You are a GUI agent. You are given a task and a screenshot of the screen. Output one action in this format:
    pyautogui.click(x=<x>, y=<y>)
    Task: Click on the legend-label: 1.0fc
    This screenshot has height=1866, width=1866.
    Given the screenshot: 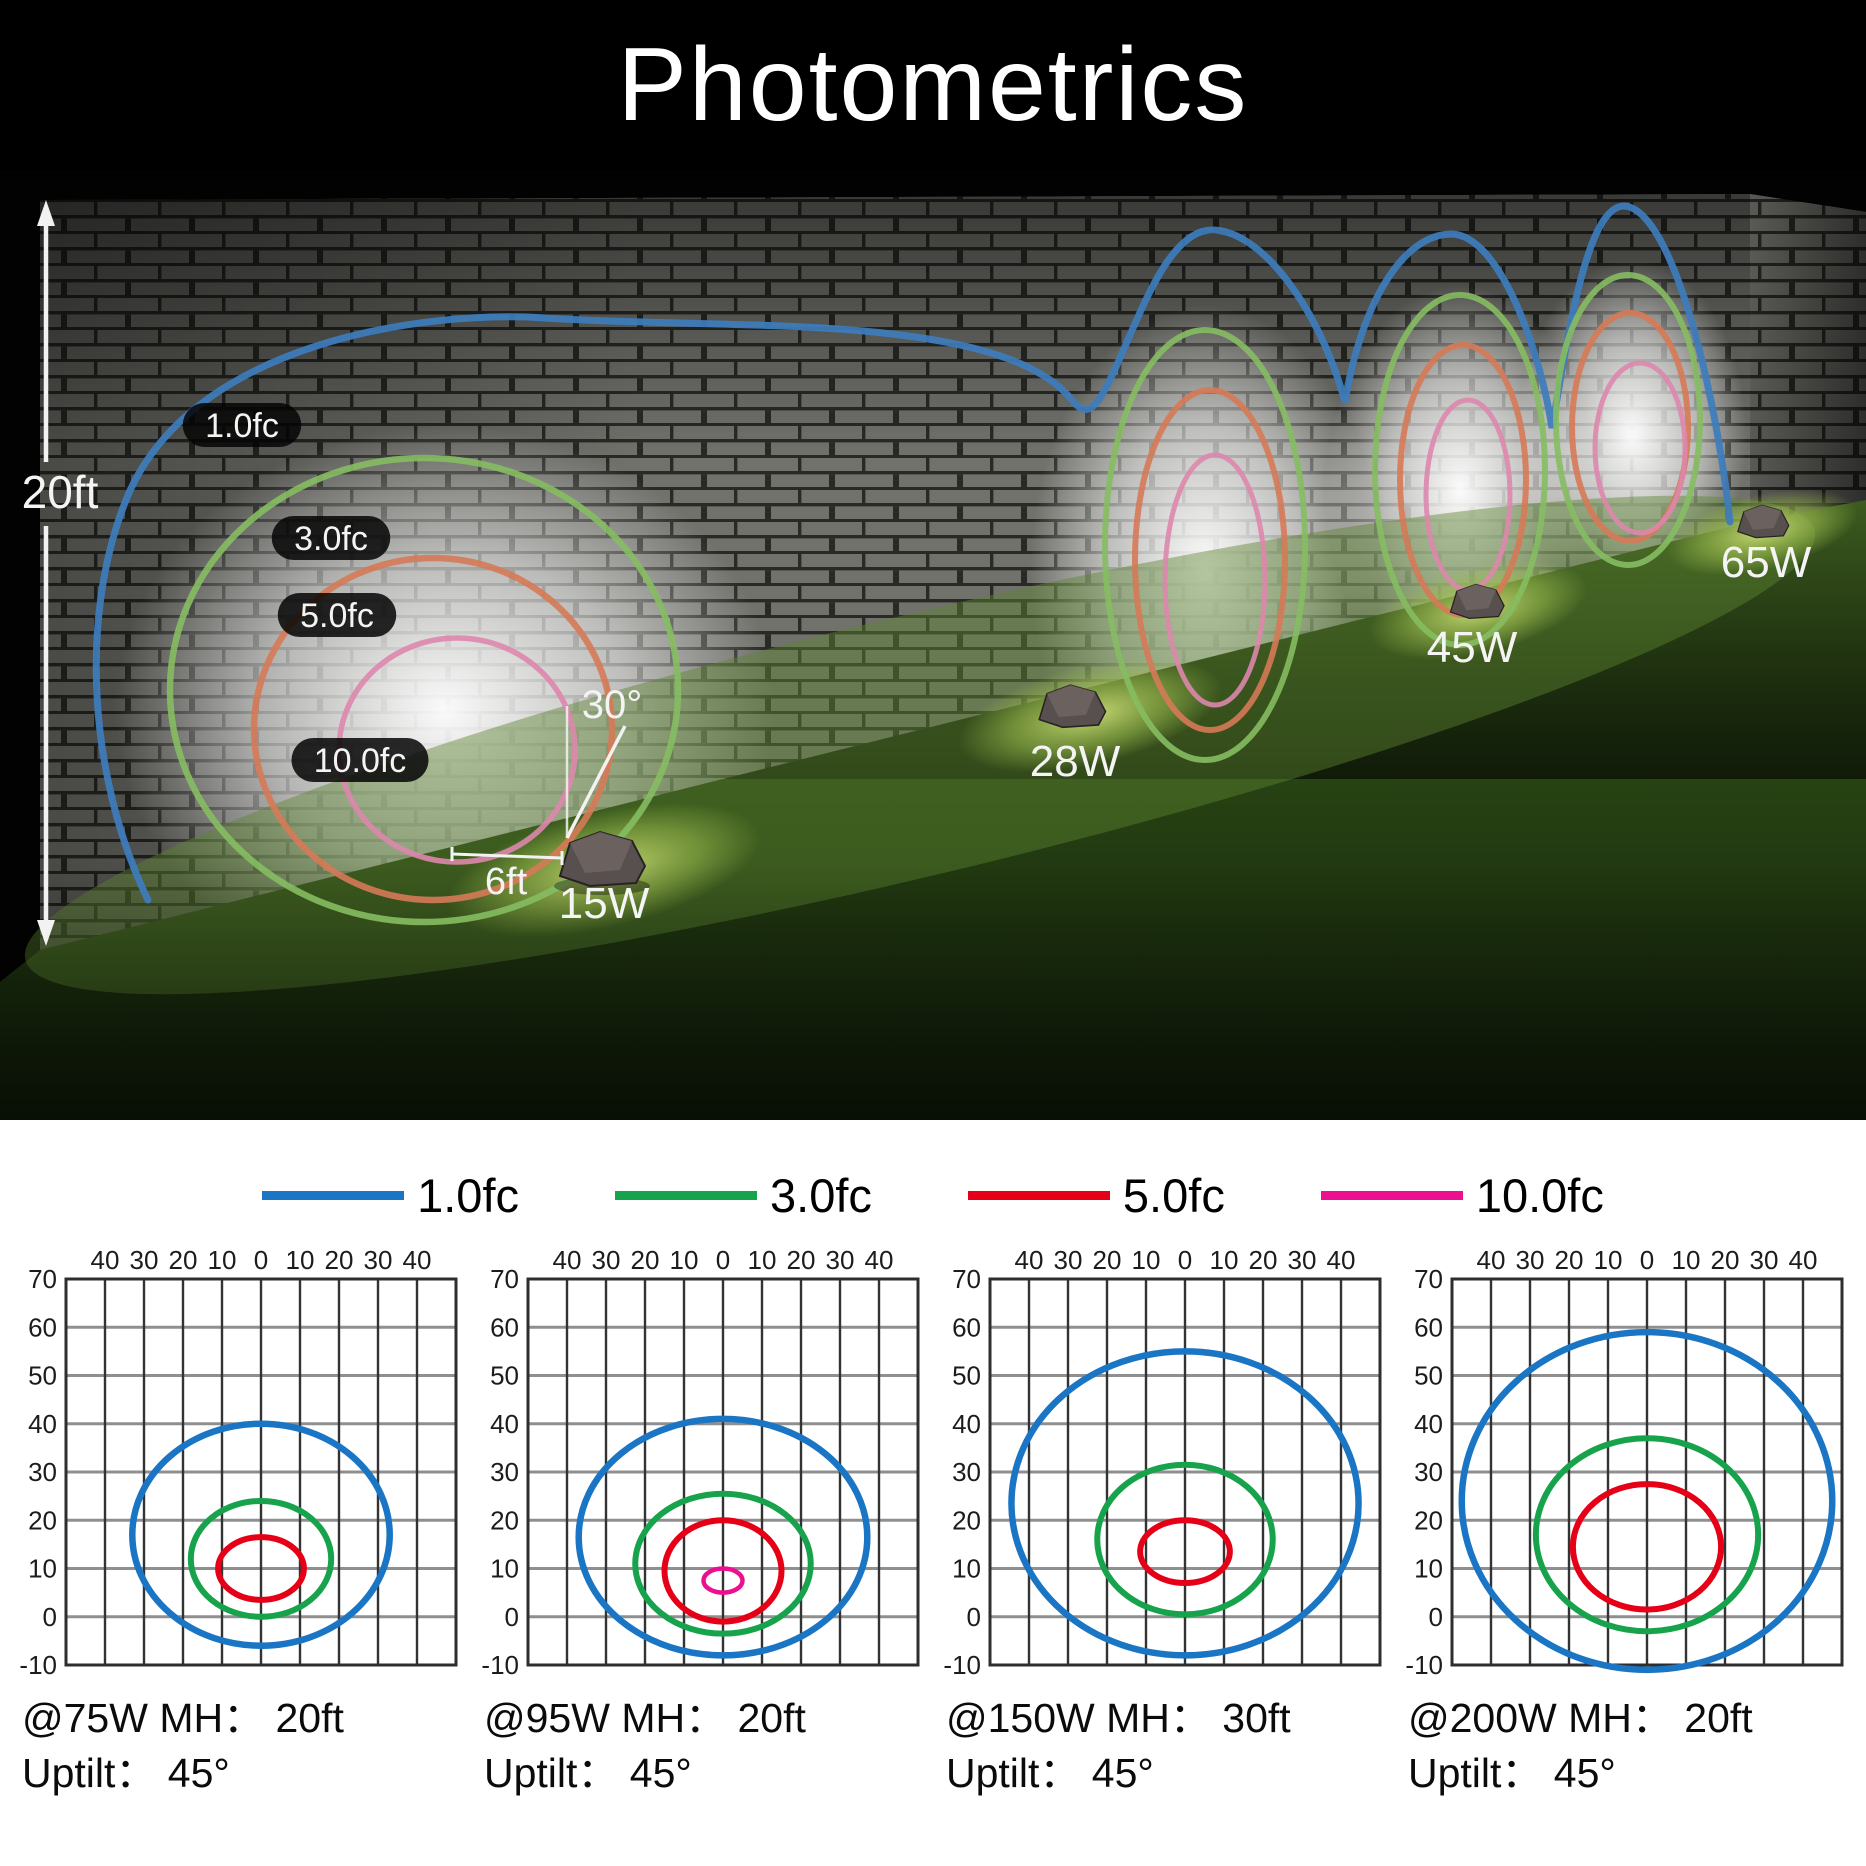 What is the action you would take?
    pyautogui.click(x=468, y=1195)
    